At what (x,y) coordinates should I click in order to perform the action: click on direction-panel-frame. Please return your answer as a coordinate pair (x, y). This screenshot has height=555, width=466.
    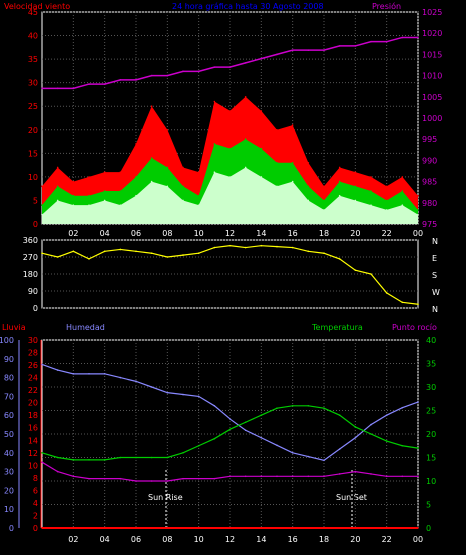
    Looking at the image, I should click on (230, 274).